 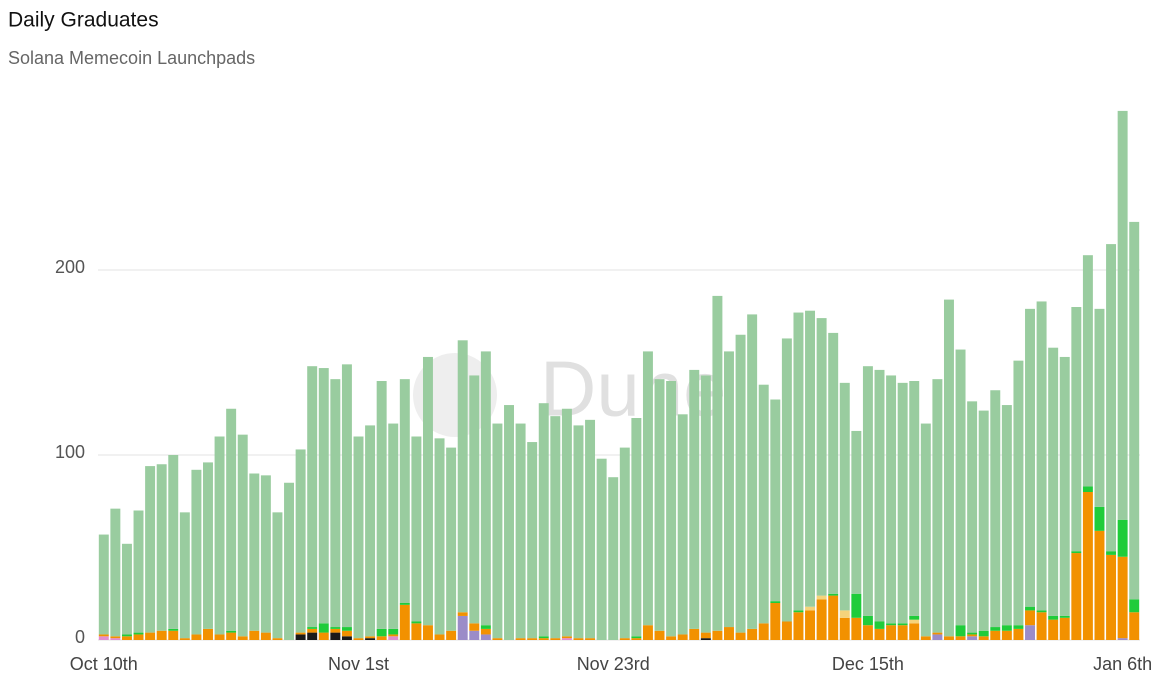 I want to click on x-tick-label: Oct 10th, so click(x=104, y=664).